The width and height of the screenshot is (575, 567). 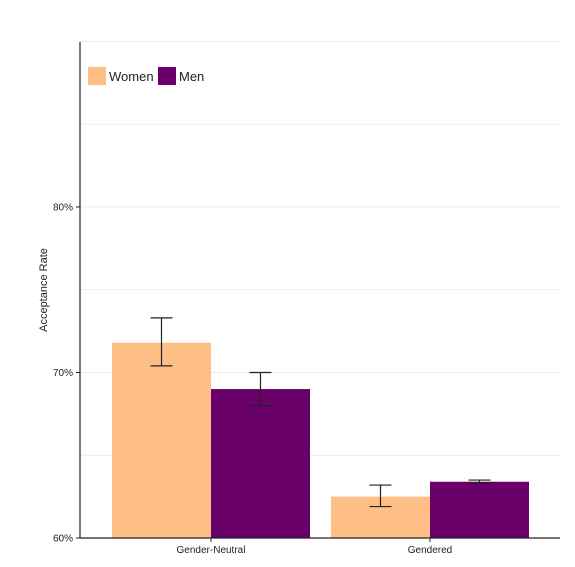 I want to click on y-tick-label: 70%, so click(x=63, y=373).